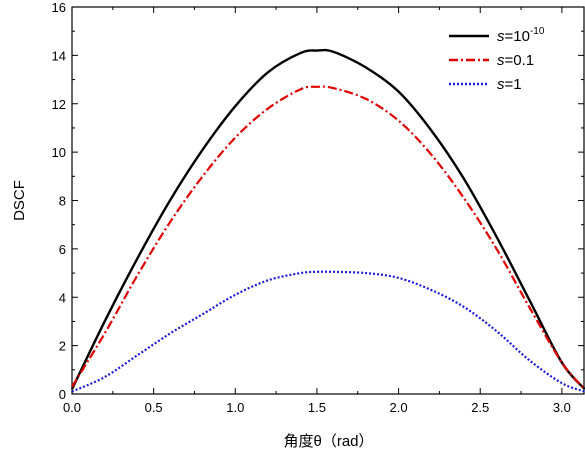 The height and width of the screenshot is (454, 585). Describe the element at coordinates (520, 60) in the screenshot. I see `legend-value: =0.1` at that location.